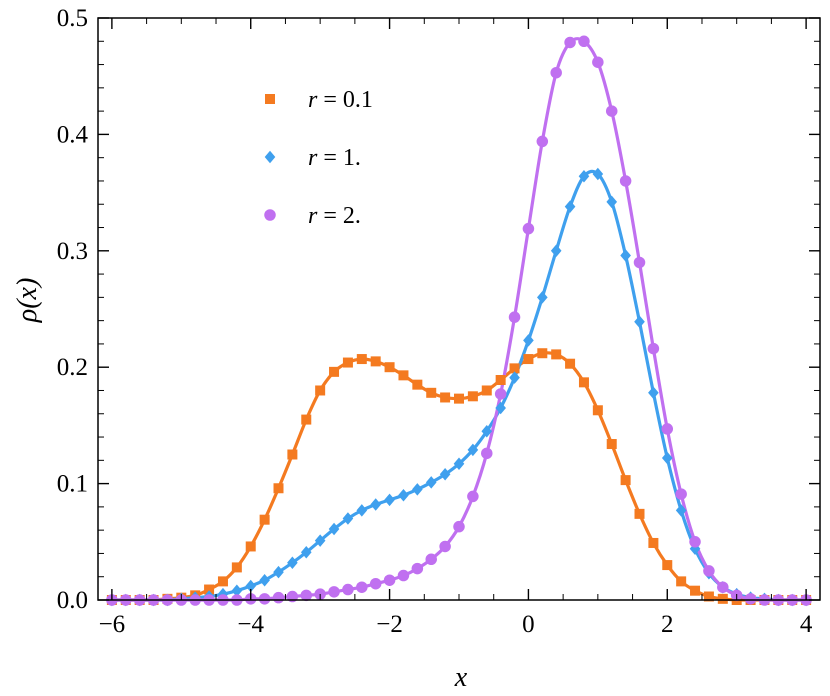 This screenshot has width=830, height=696. I want to click on x-axis-title: x, so click(461, 677).